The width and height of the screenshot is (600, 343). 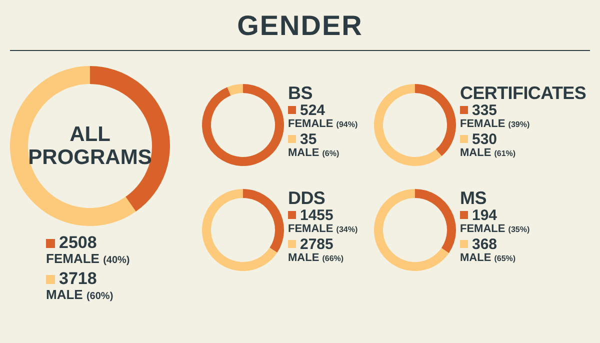 I want to click on chart-title: BS, so click(x=301, y=93).